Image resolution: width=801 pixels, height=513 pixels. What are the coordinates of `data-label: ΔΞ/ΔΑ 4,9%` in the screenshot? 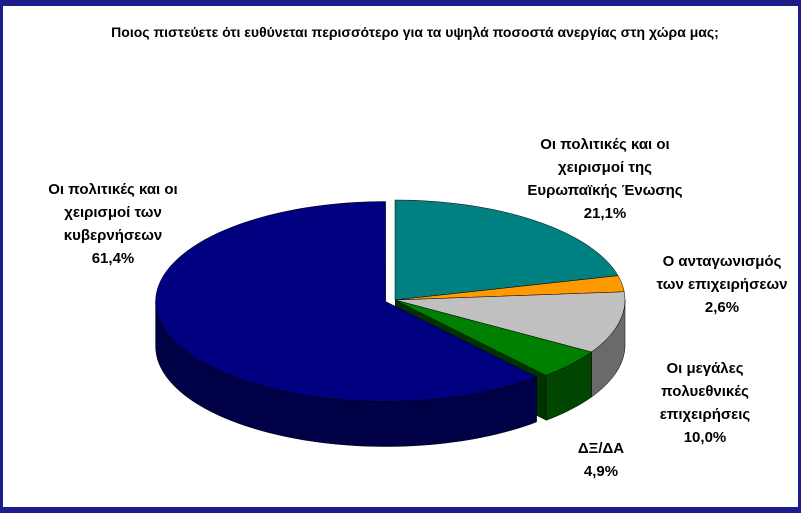 It's located at (601, 460).